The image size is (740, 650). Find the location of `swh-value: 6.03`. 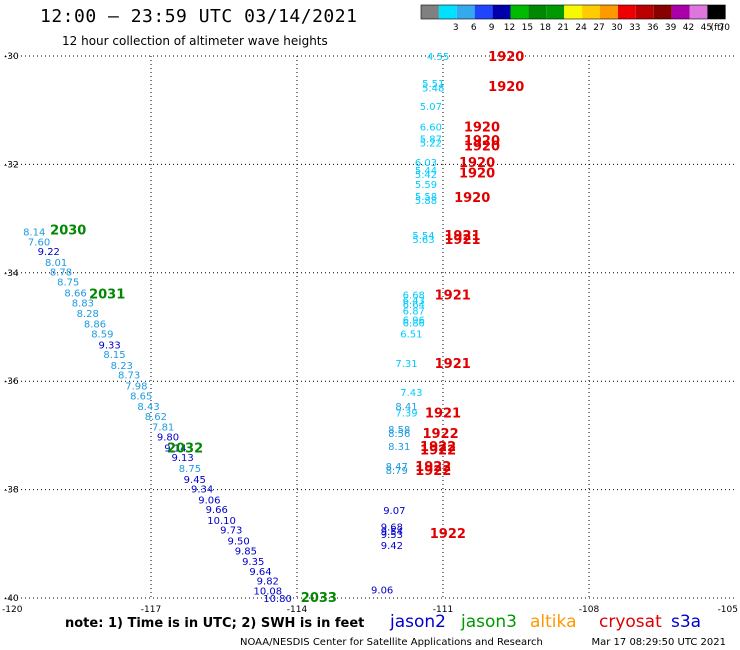

swh-value: 6.03 is located at coordinates (426, 163).